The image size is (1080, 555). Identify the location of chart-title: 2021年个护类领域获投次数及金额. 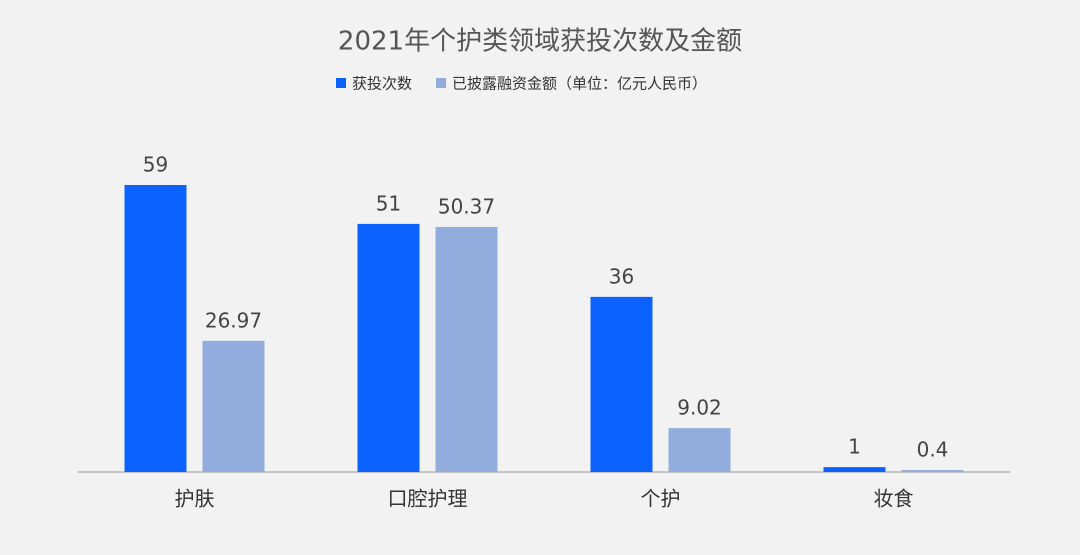
(540, 42).